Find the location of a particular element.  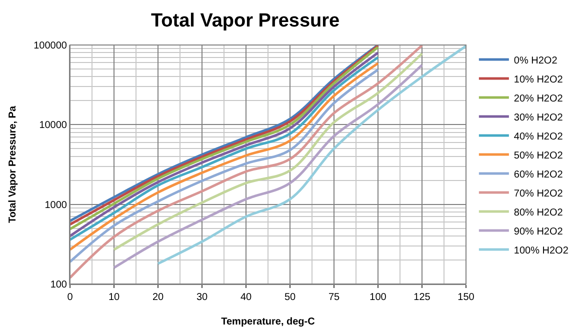

y-tick-label: 100 is located at coordinates (59, 285).